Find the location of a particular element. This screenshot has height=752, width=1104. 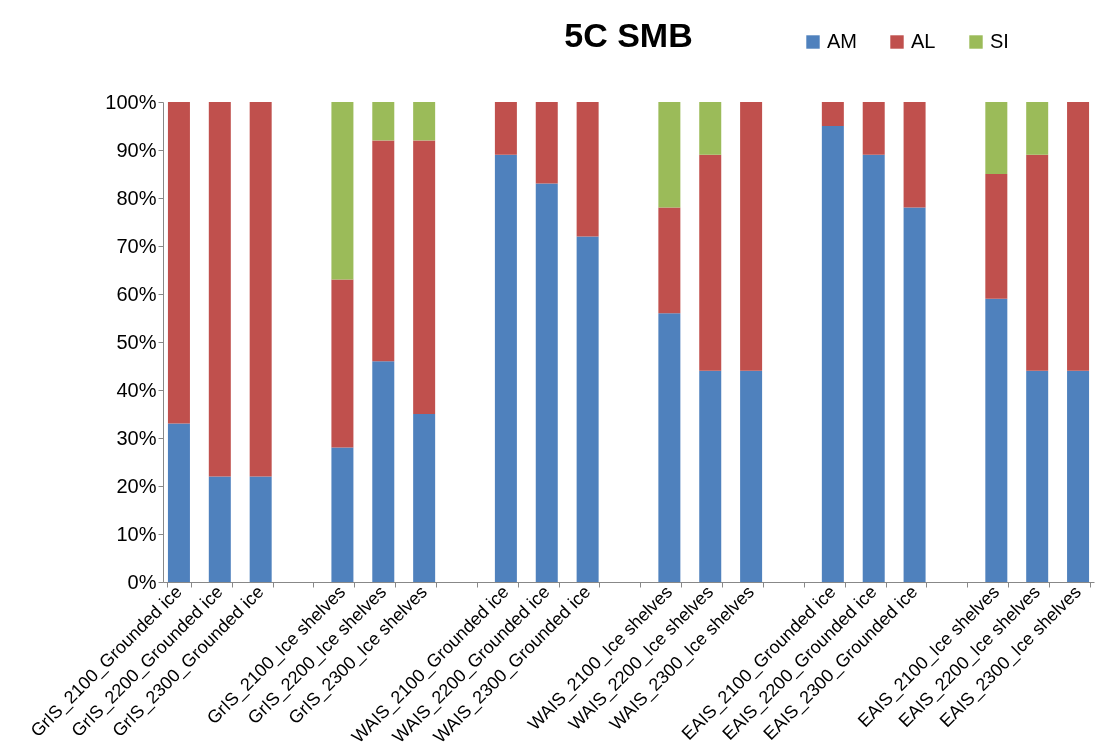

y-tick-label: 20% is located at coordinates (136, 485).